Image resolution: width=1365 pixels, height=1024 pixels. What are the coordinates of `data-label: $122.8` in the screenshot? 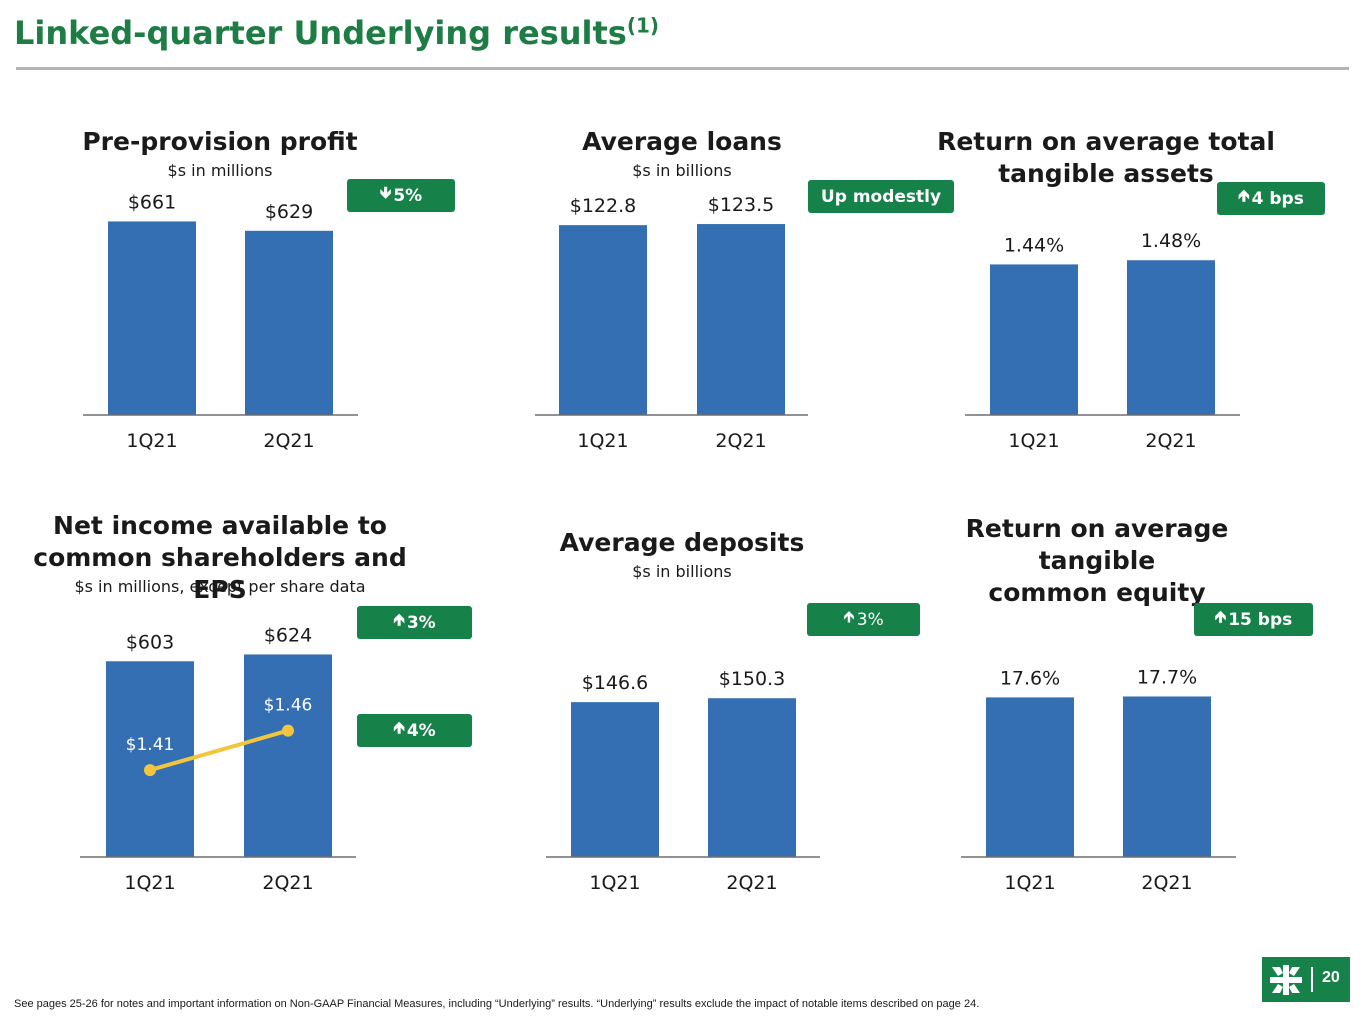 It's located at (603, 206).